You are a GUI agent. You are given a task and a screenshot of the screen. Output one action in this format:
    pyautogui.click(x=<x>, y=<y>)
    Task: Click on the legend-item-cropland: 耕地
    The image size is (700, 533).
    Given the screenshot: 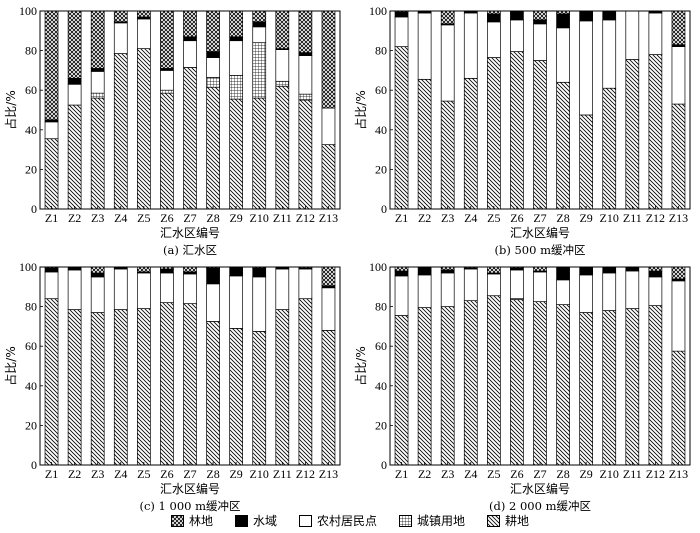 What is the action you would take?
    pyautogui.click(x=508, y=520)
    